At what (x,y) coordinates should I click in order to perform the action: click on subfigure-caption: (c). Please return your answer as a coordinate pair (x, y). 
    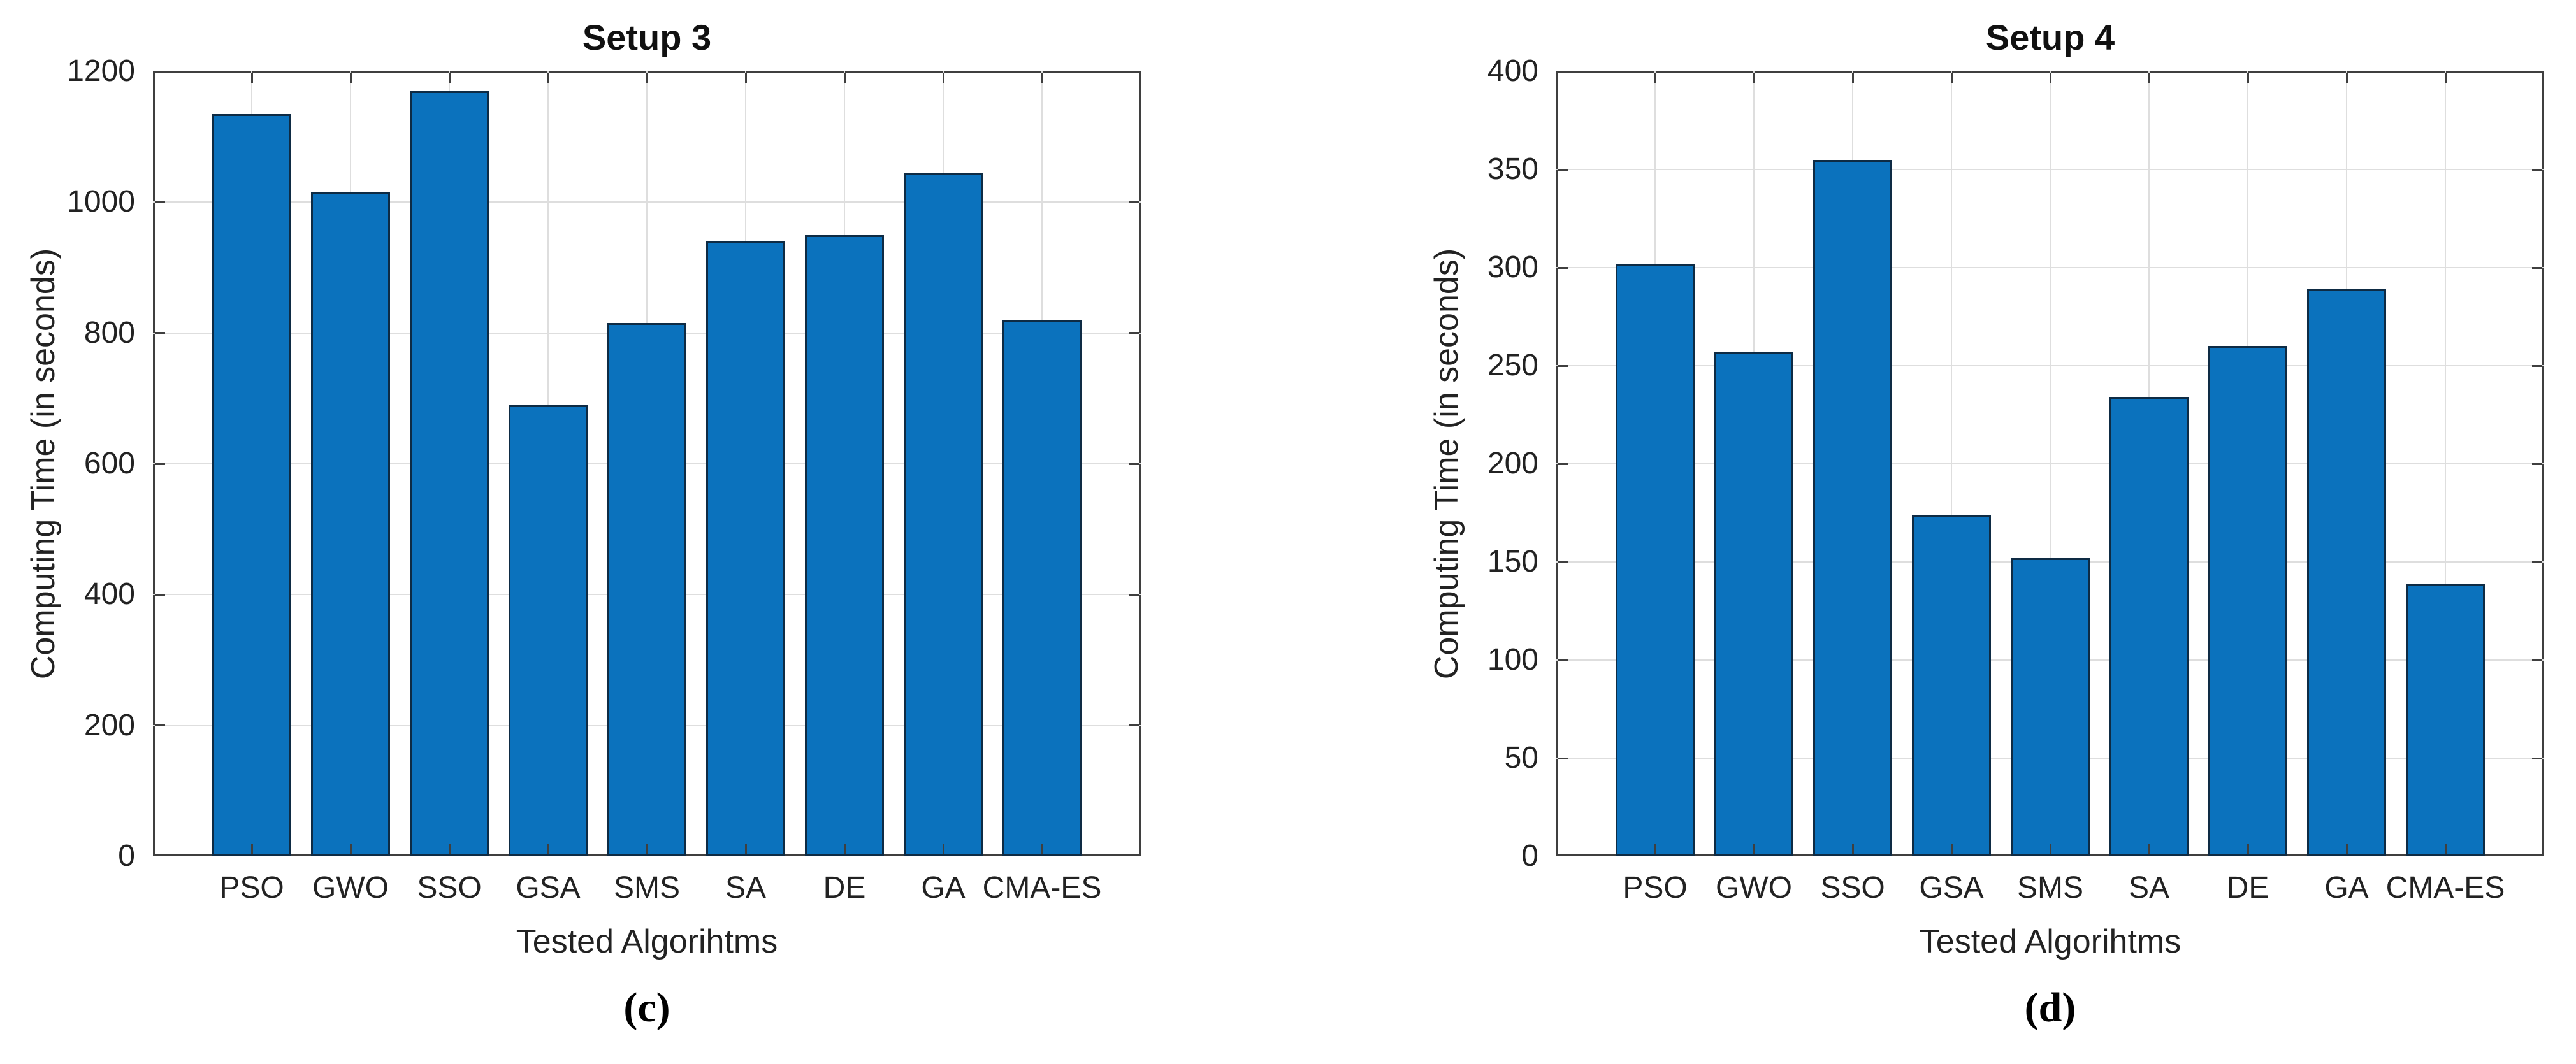
    Looking at the image, I should click on (646, 1007).